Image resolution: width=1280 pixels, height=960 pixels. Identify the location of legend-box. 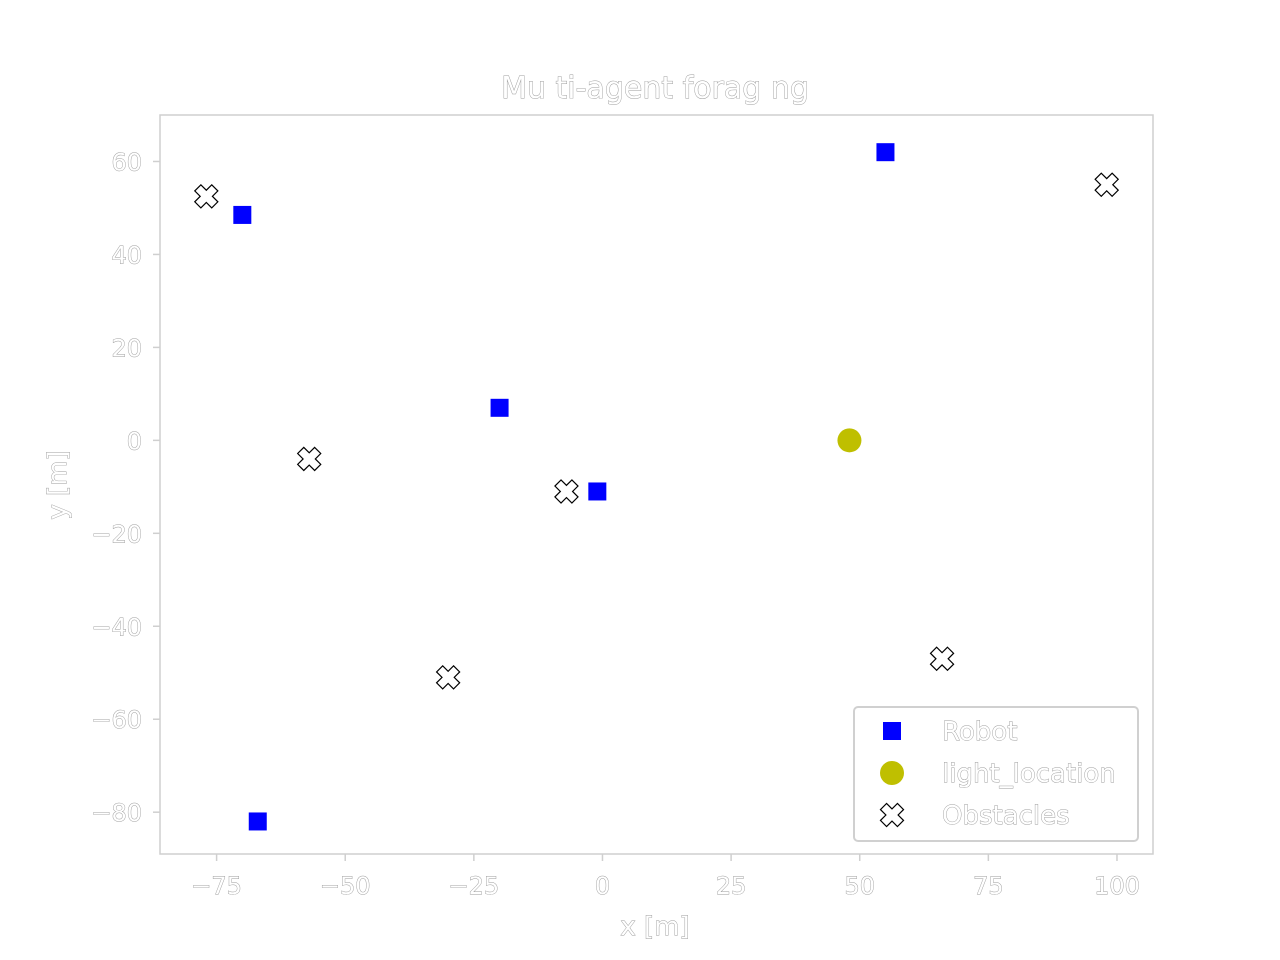
(996, 774).